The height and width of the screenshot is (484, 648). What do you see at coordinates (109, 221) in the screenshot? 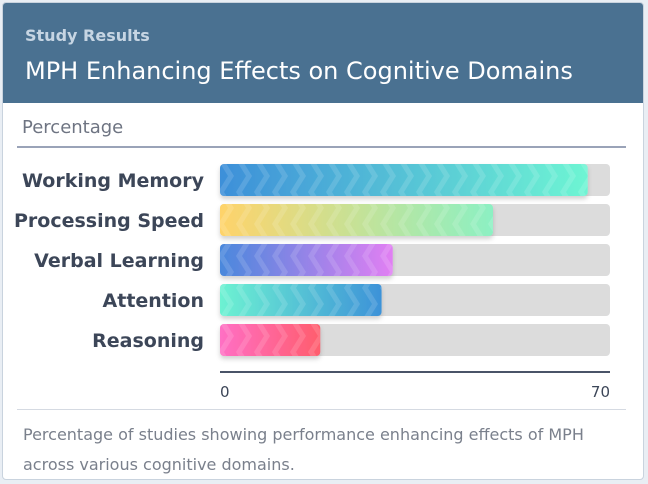
I see `category-label-processing-speed: Processing Speed` at bounding box center [109, 221].